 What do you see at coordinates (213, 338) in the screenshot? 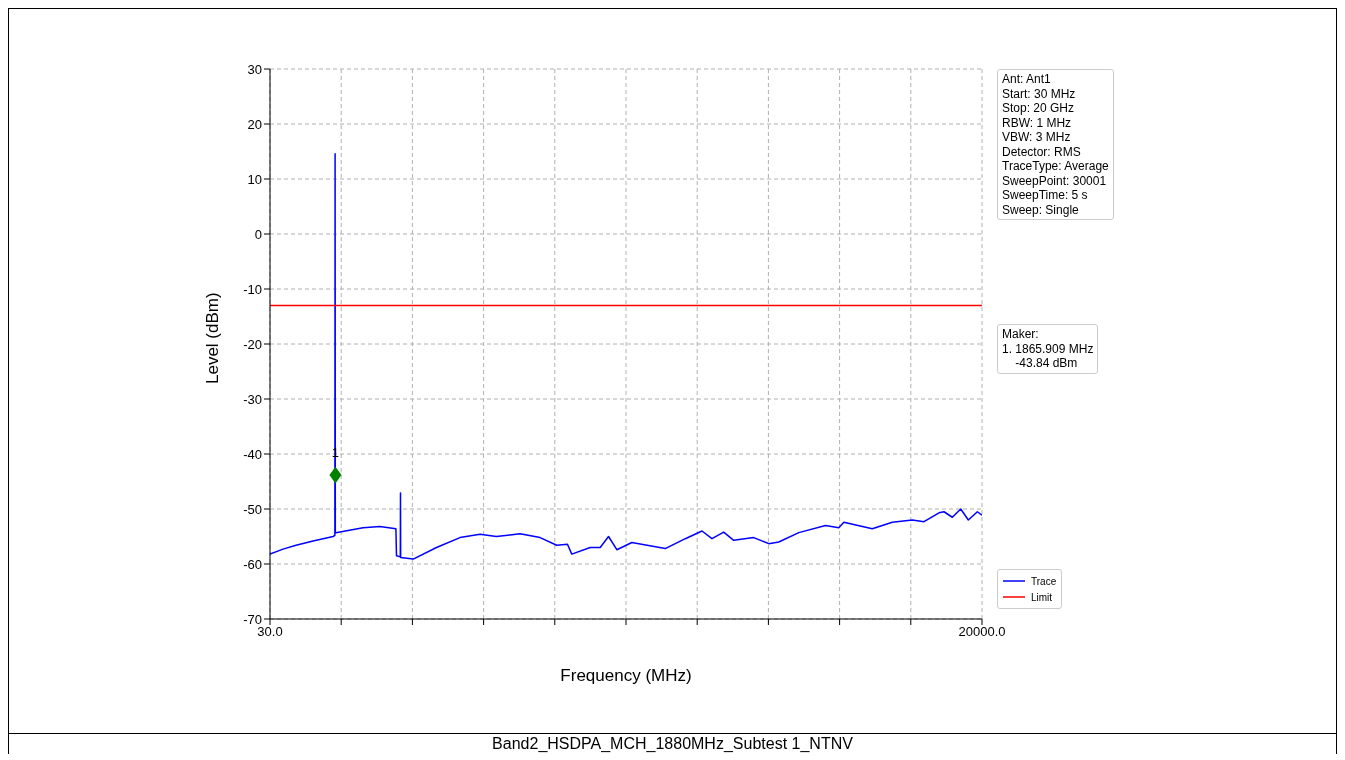
I see `y-axis-title: Level (dBm)` at bounding box center [213, 338].